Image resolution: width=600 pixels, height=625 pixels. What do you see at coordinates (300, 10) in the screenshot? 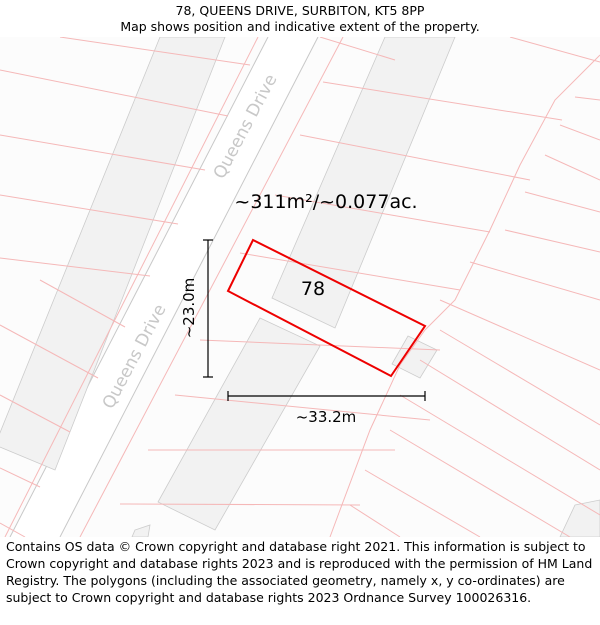
I see `property-address: 78, QUEENS DRIVE, SURBITON, KT5 8PP` at bounding box center [300, 10].